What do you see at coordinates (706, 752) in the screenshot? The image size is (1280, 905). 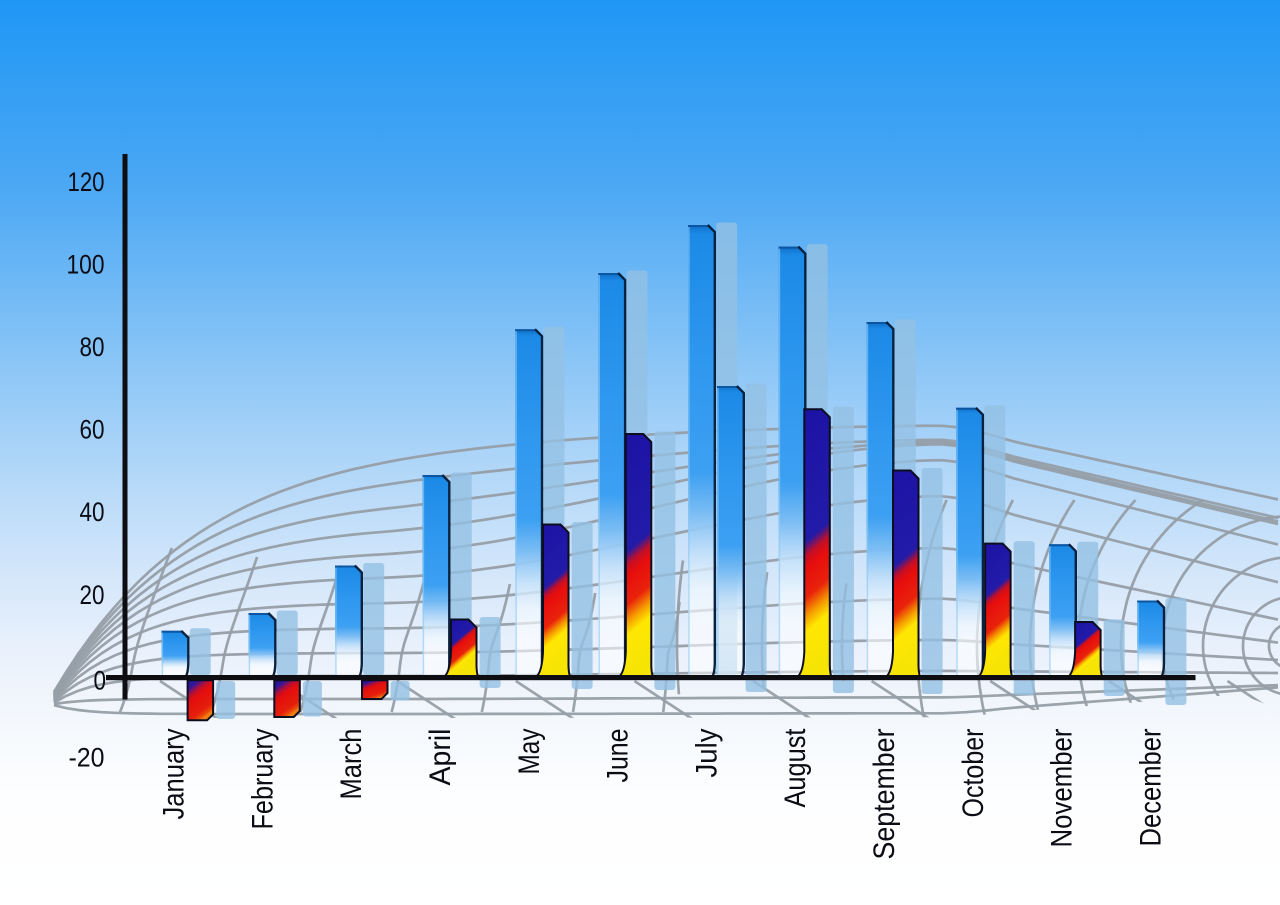 I see `svg-text: July` at bounding box center [706, 752].